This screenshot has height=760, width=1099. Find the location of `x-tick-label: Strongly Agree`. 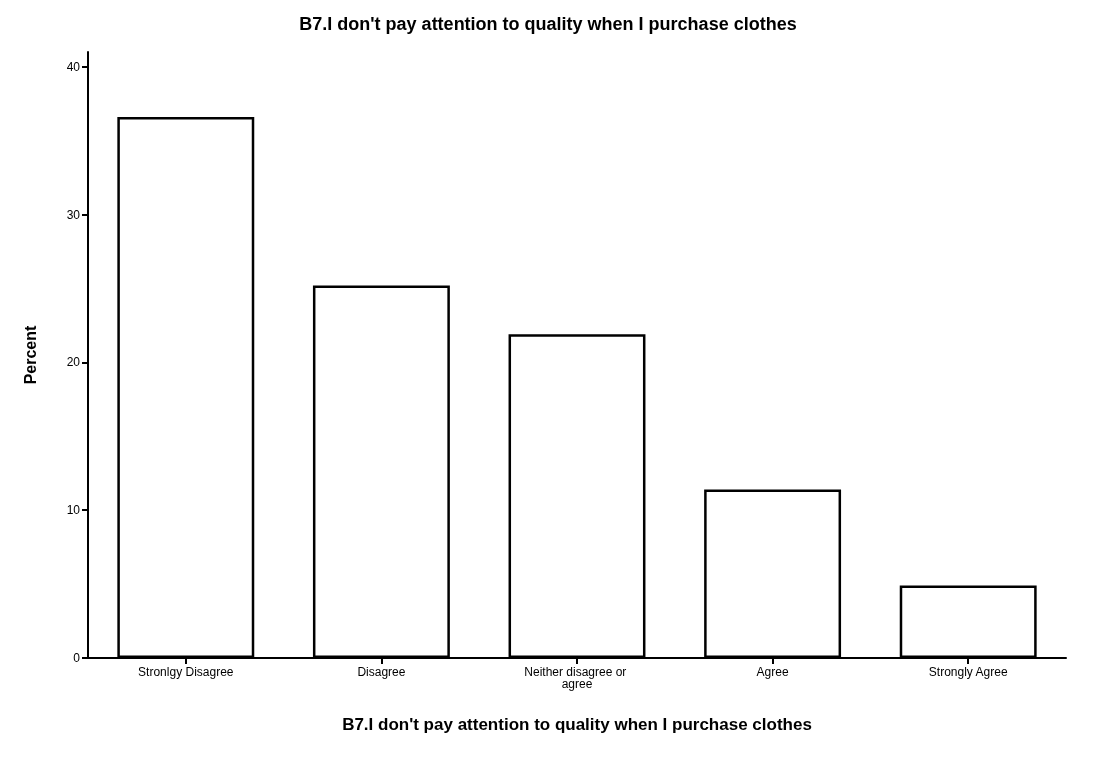

x-tick-label: Strongly Agree is located at coordinates (968, 672).